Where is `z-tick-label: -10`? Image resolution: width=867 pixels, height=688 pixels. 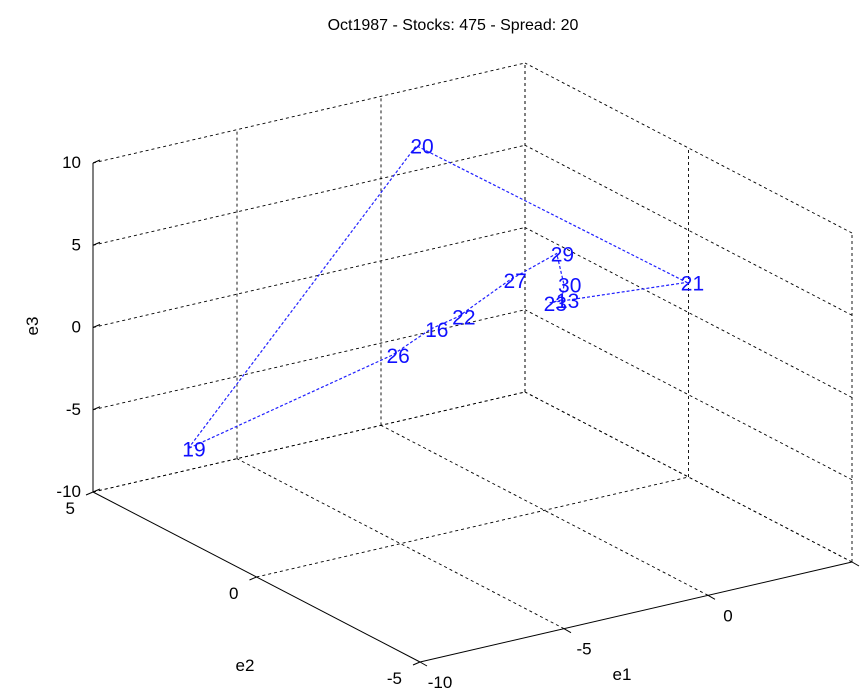 z-tick-label: -10 is located at coordinates (68, 491).